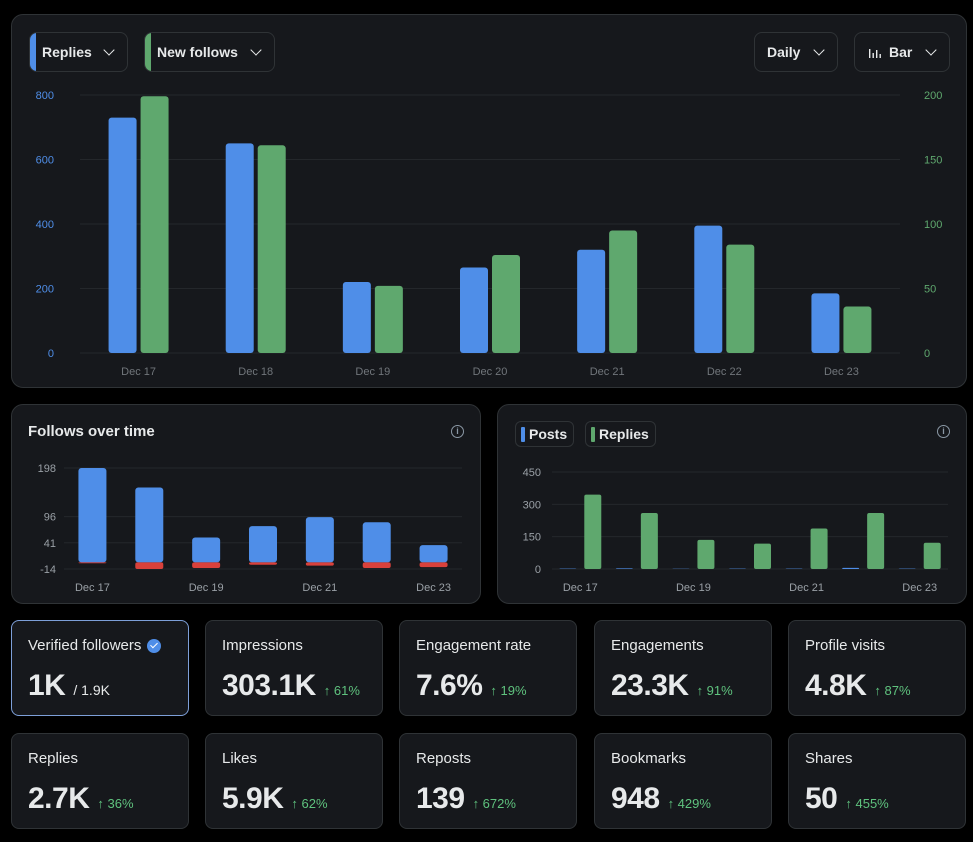  Describe the element at coordinates (48, 570) in the screenshot. I see `y-tick-label: -14` at that location.